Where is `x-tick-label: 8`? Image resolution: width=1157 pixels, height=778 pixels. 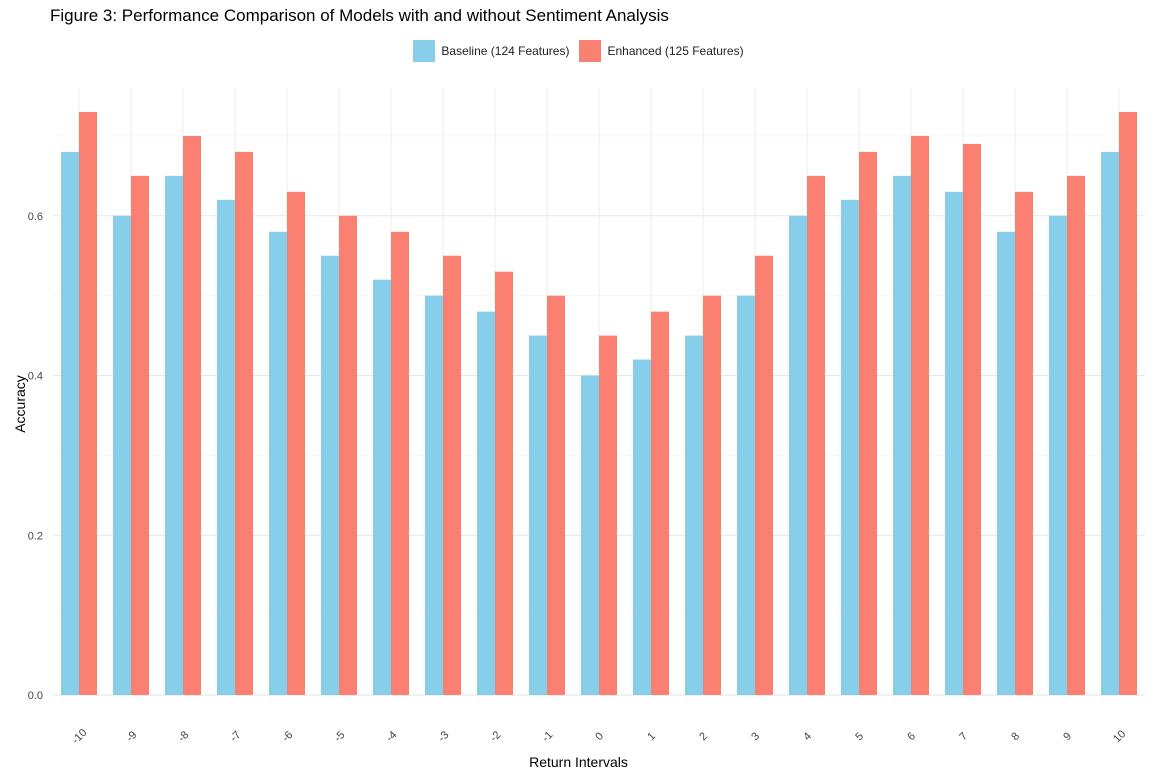 x-tick-label: 8 is located at coordinates (1015, 736).